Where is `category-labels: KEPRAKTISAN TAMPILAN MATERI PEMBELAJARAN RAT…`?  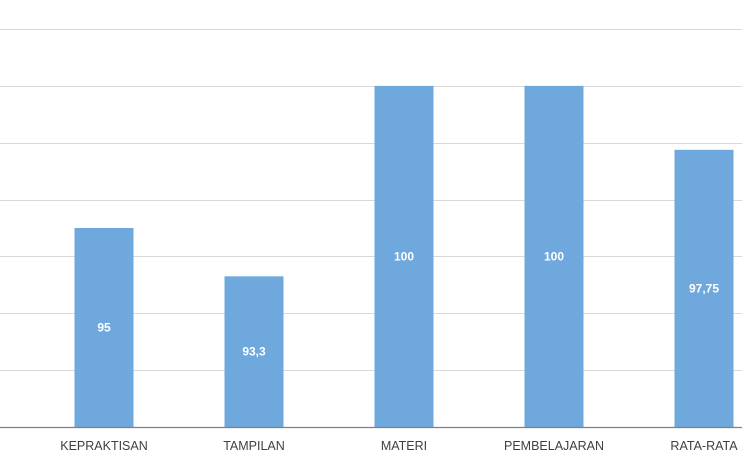 category-labels: KEPRAKTISAN TAMPILAN MATERI PEMBELAJARAN RAT… is located at coordinates (399, 446).